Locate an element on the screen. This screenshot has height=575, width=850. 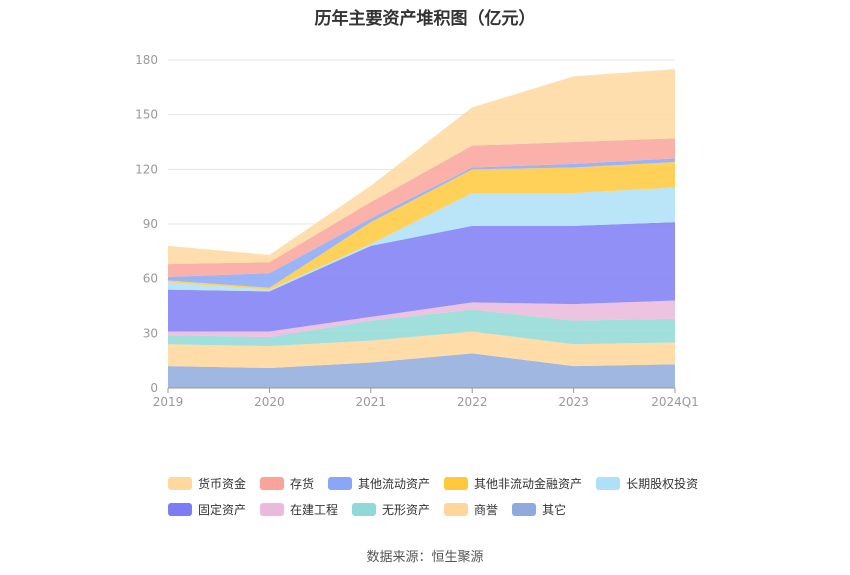
legend-item: 在建工程 is located at coordinates (299, 509).